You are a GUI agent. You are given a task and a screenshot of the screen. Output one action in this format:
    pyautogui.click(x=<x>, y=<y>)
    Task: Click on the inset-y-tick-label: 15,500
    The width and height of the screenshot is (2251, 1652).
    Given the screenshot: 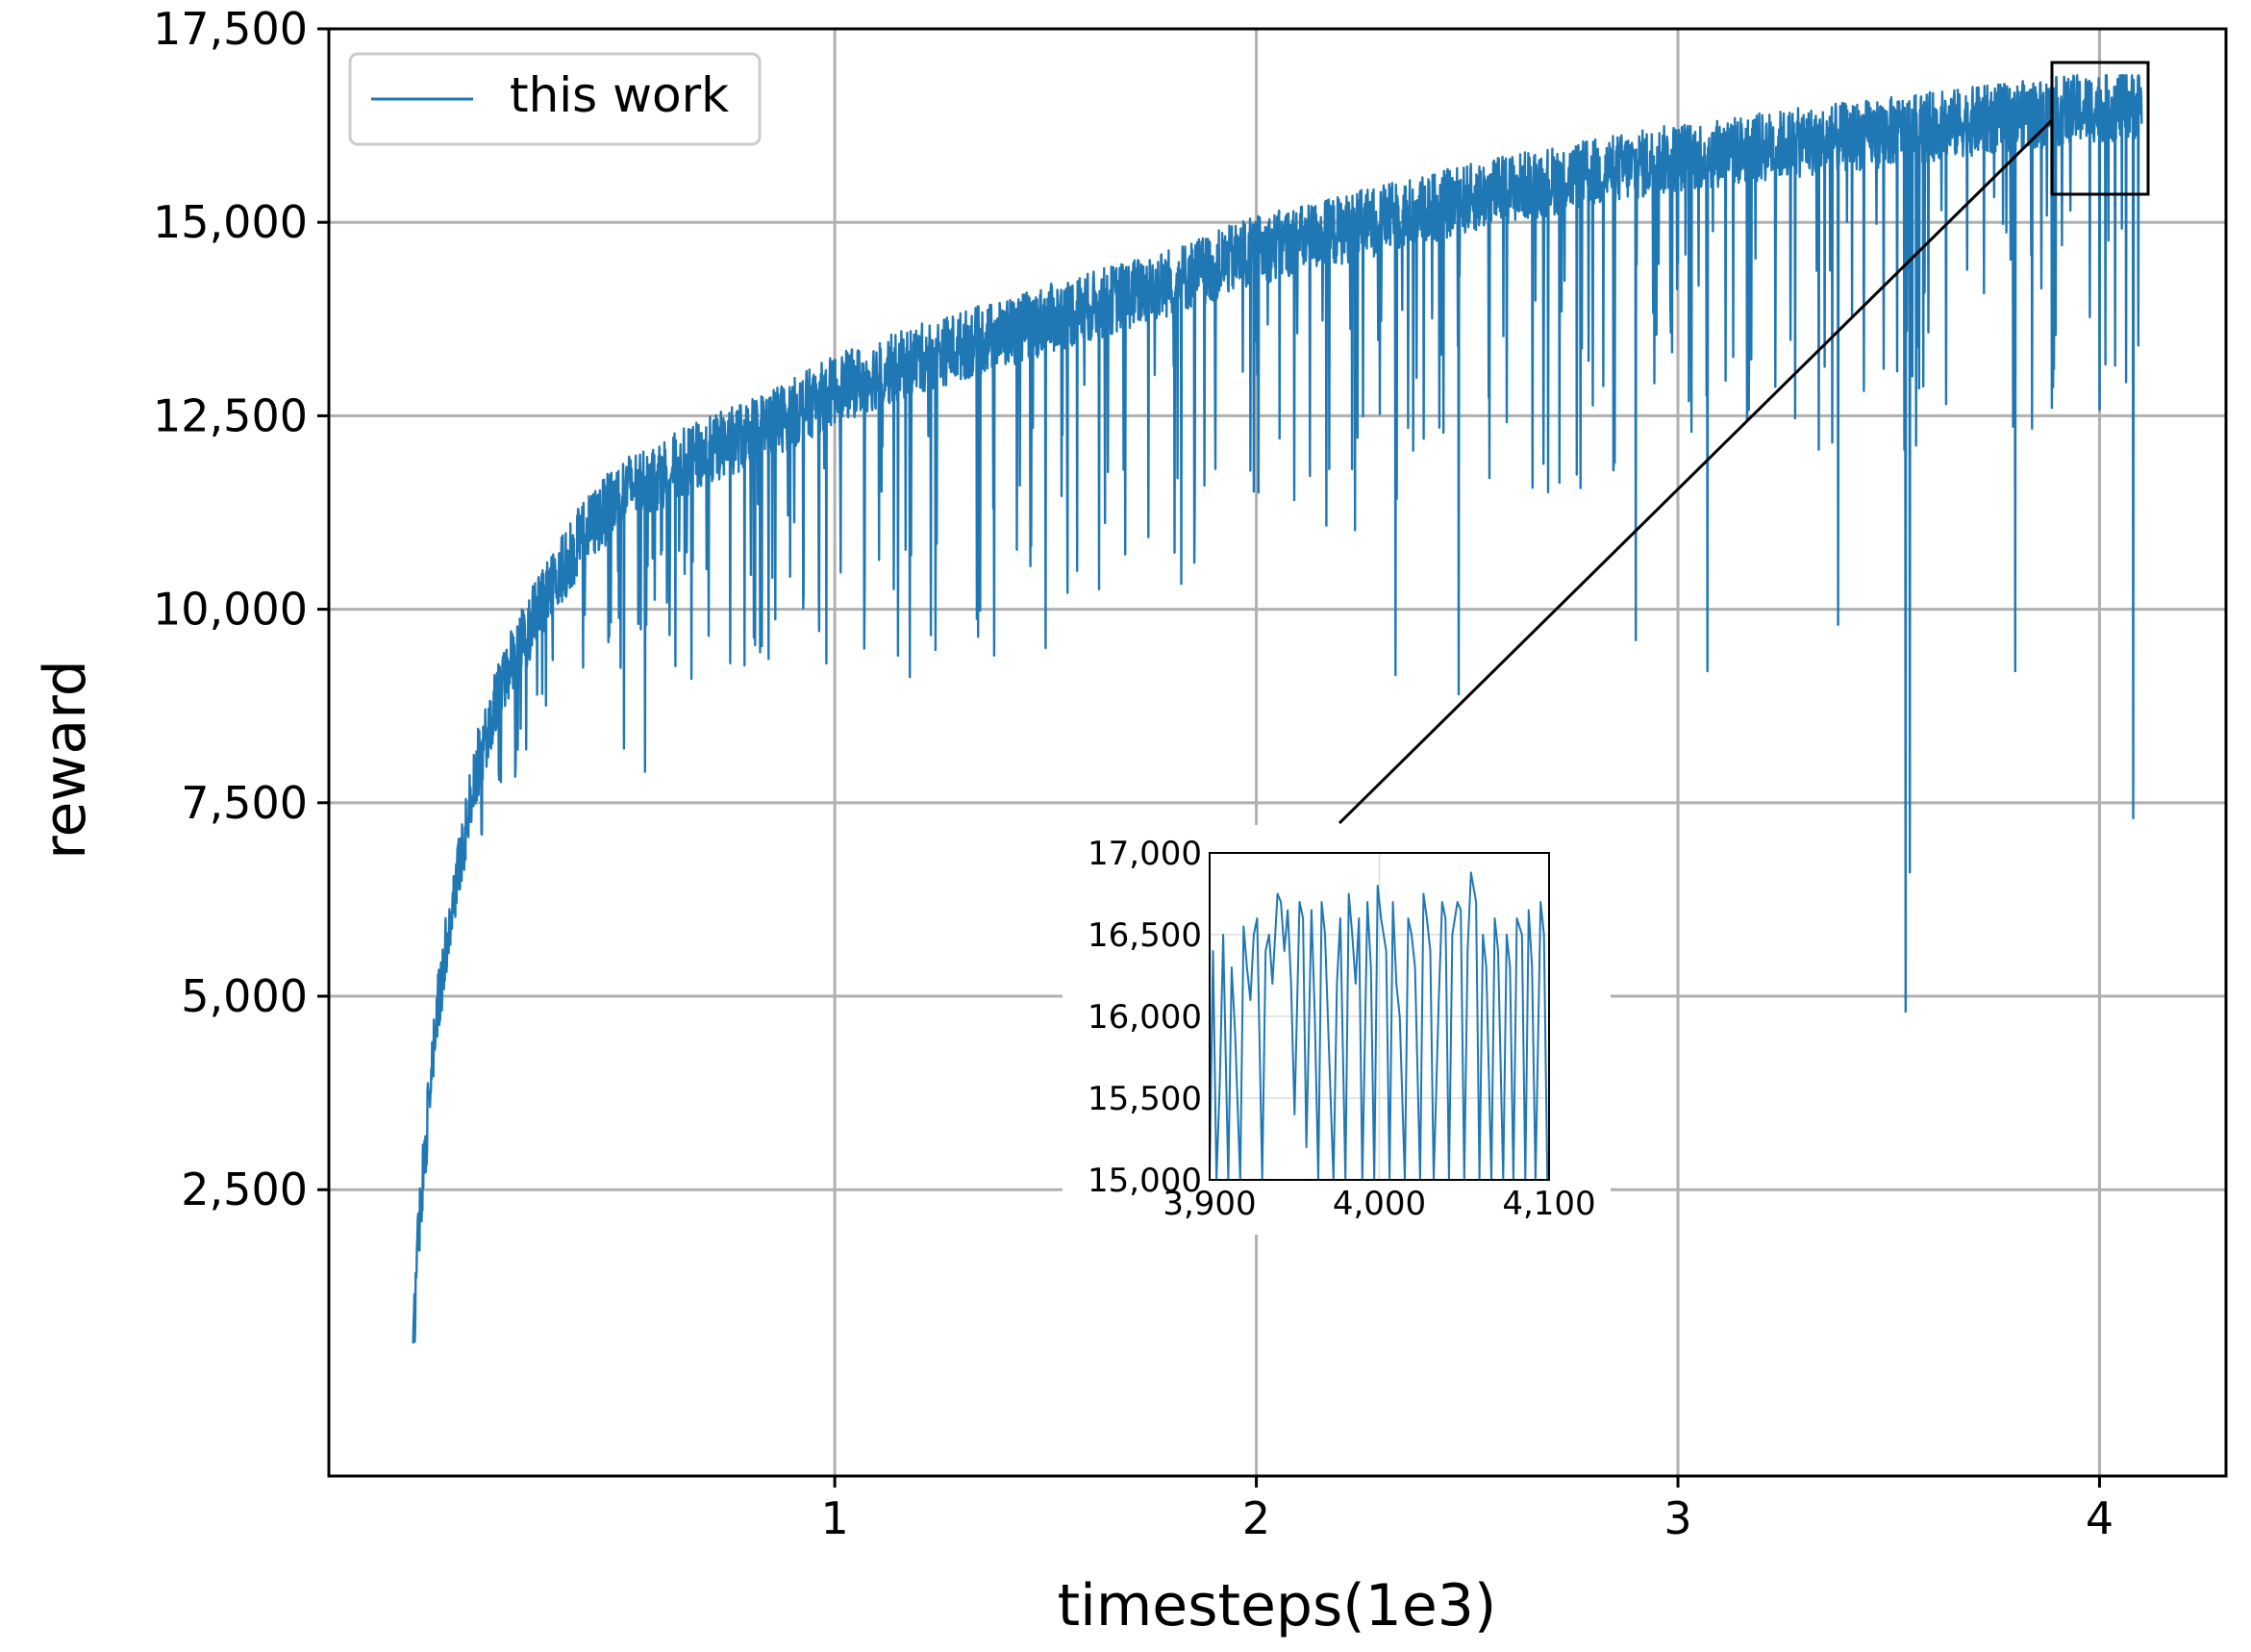 What is the action you would take?
    pyautogui.click(x=1145, y=1099)
    